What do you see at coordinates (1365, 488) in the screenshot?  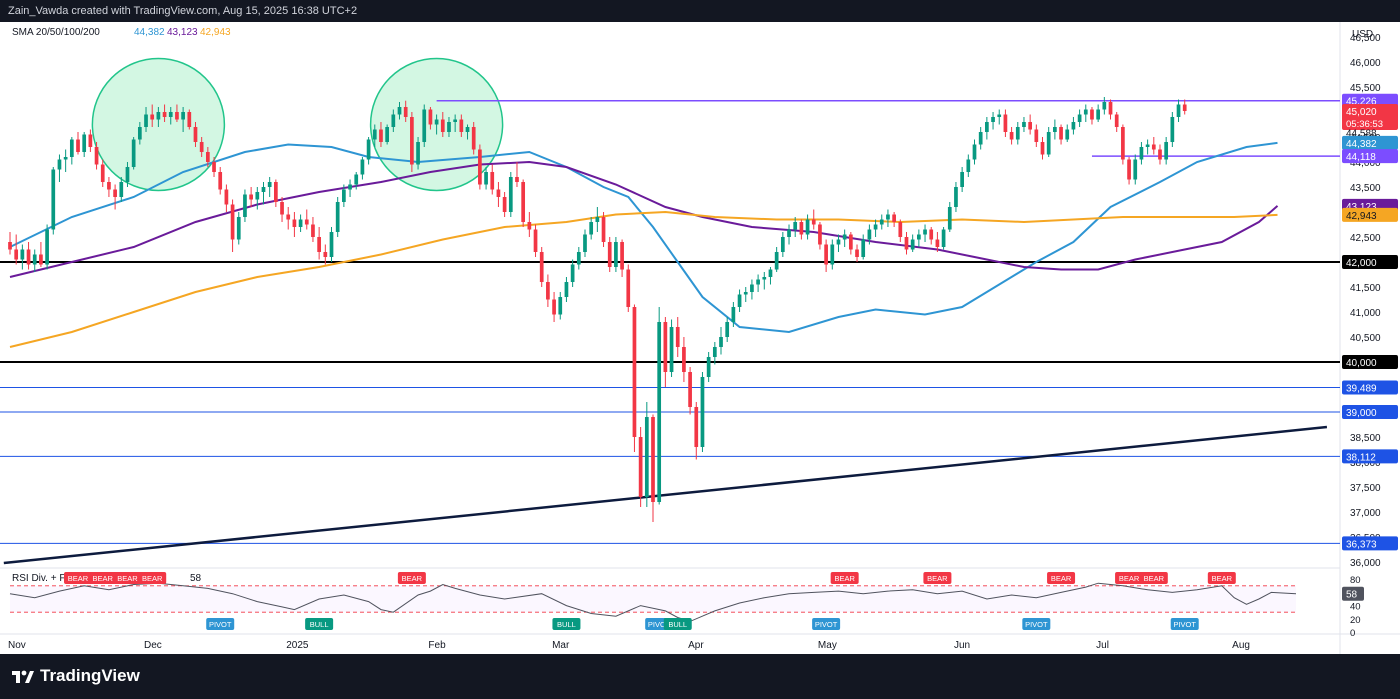 I see `price-tick-label: 37,500` at bounding box center [1365, 488].